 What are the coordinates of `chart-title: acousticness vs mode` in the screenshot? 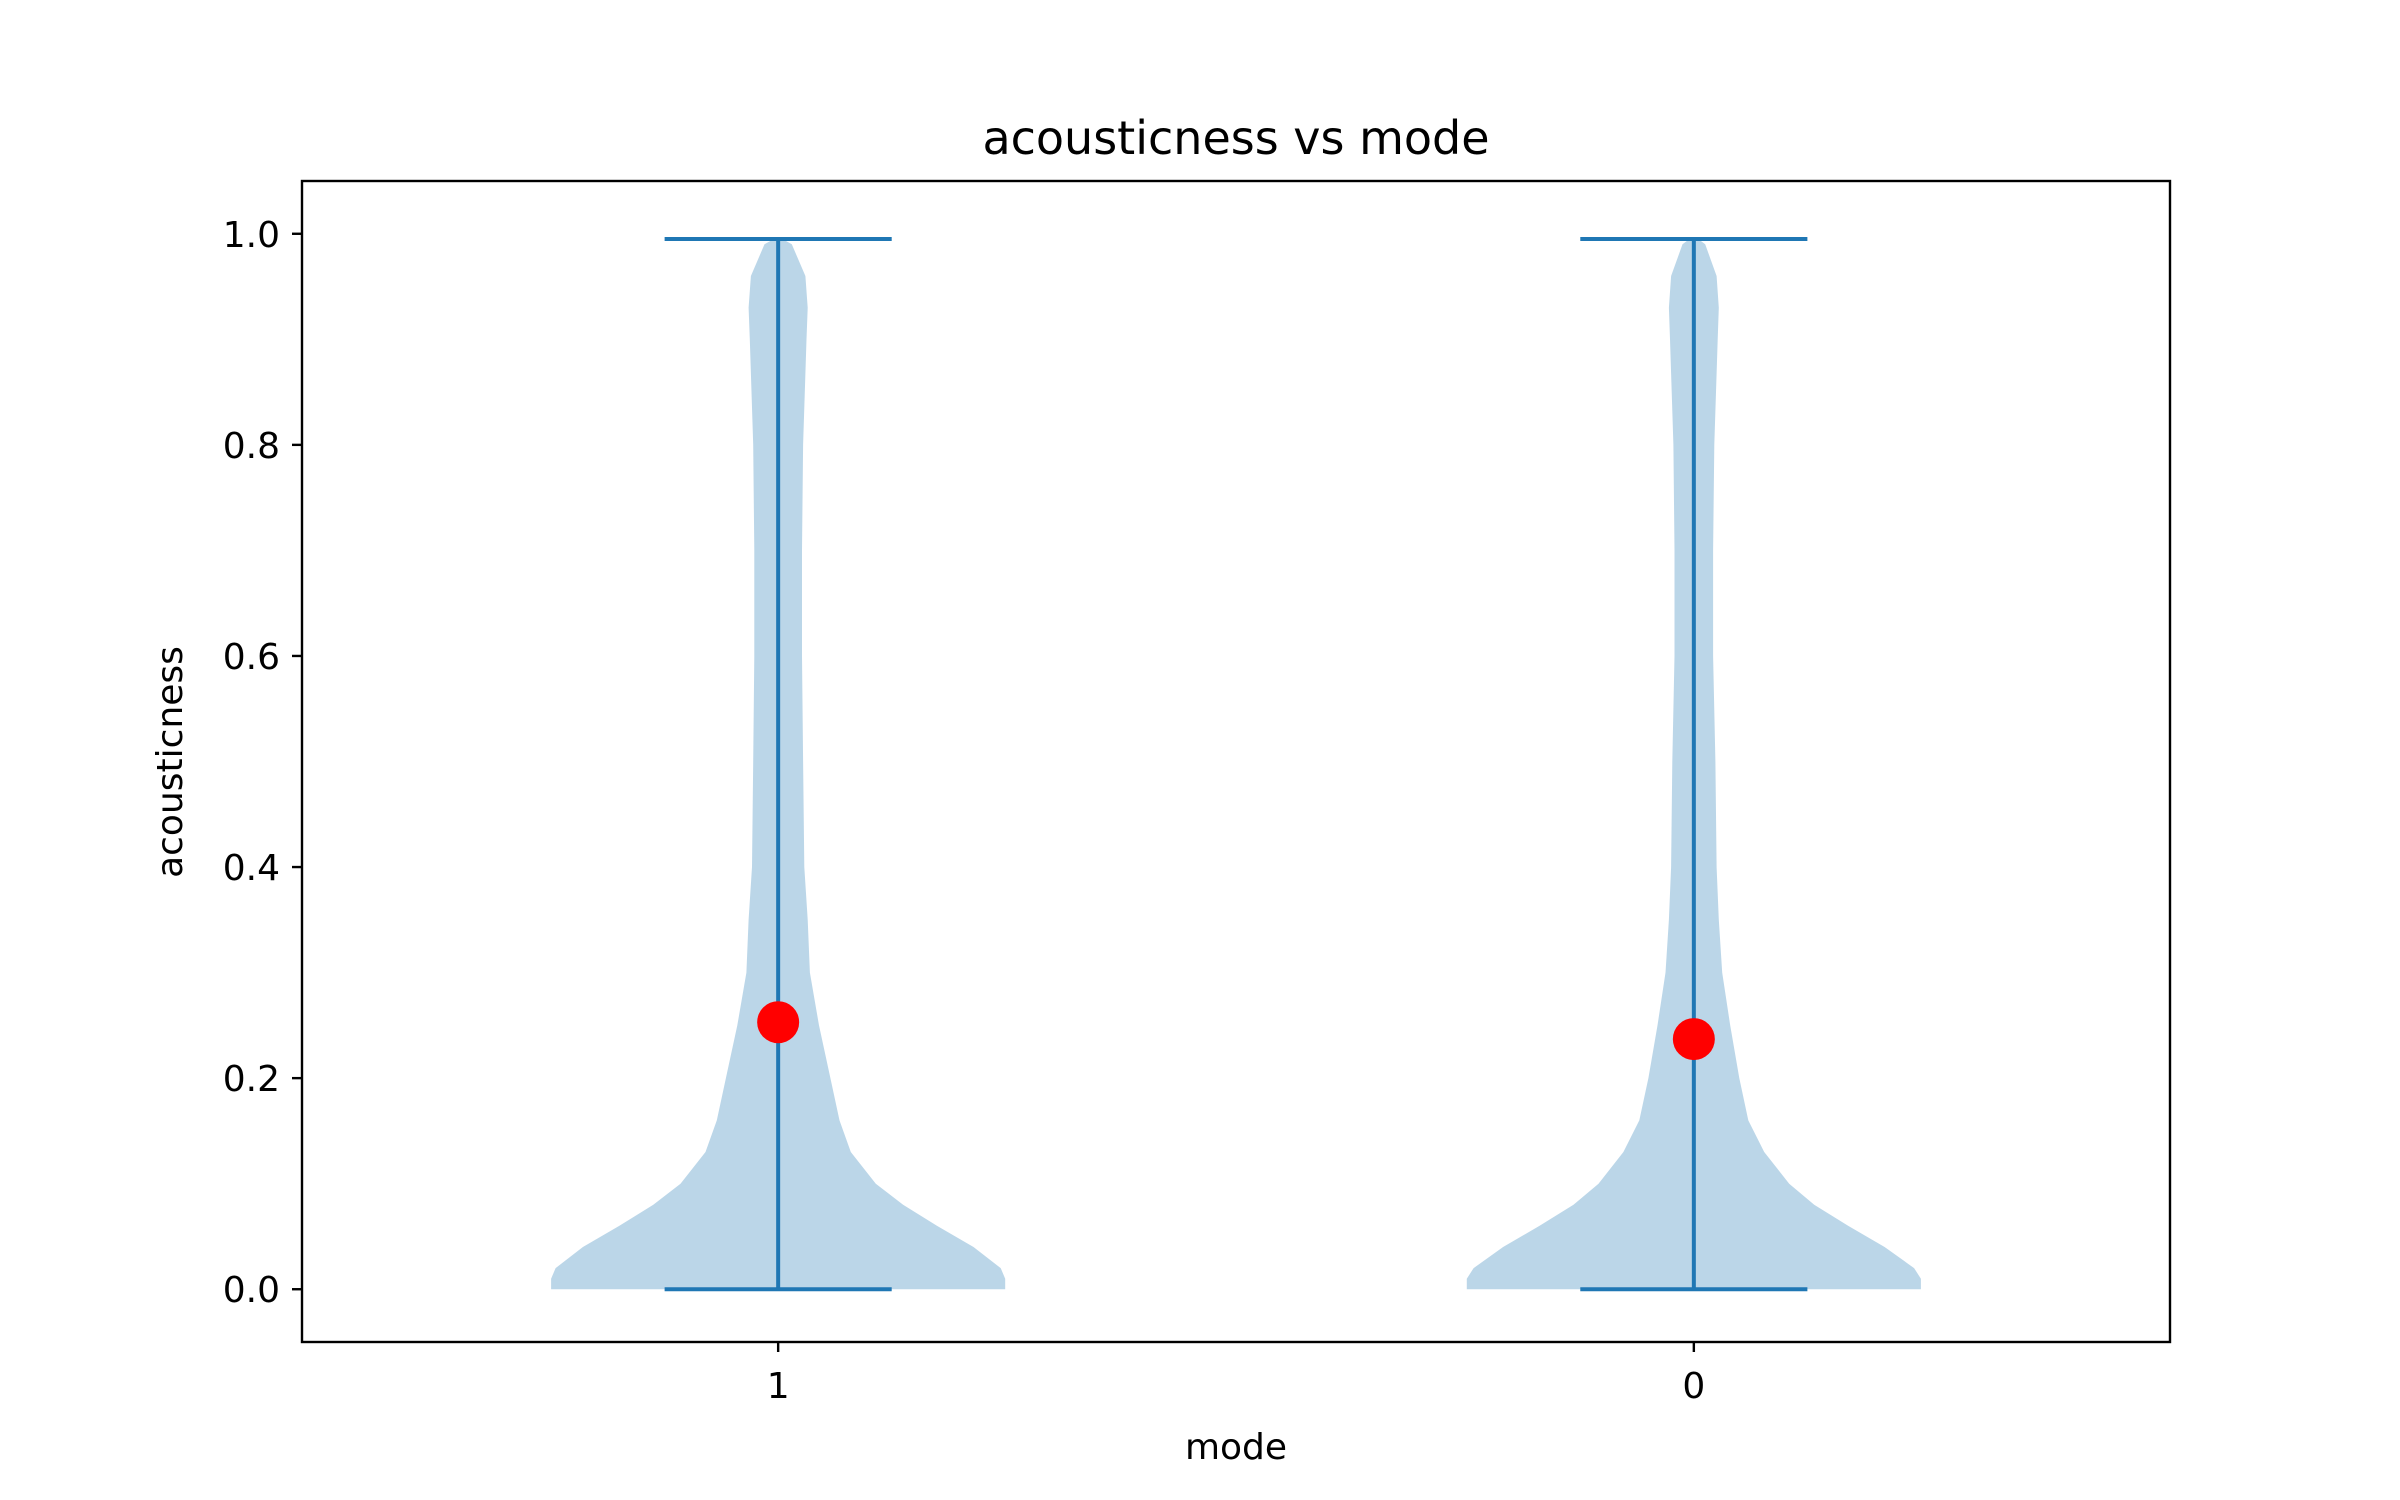 It's located at (1235, 138).